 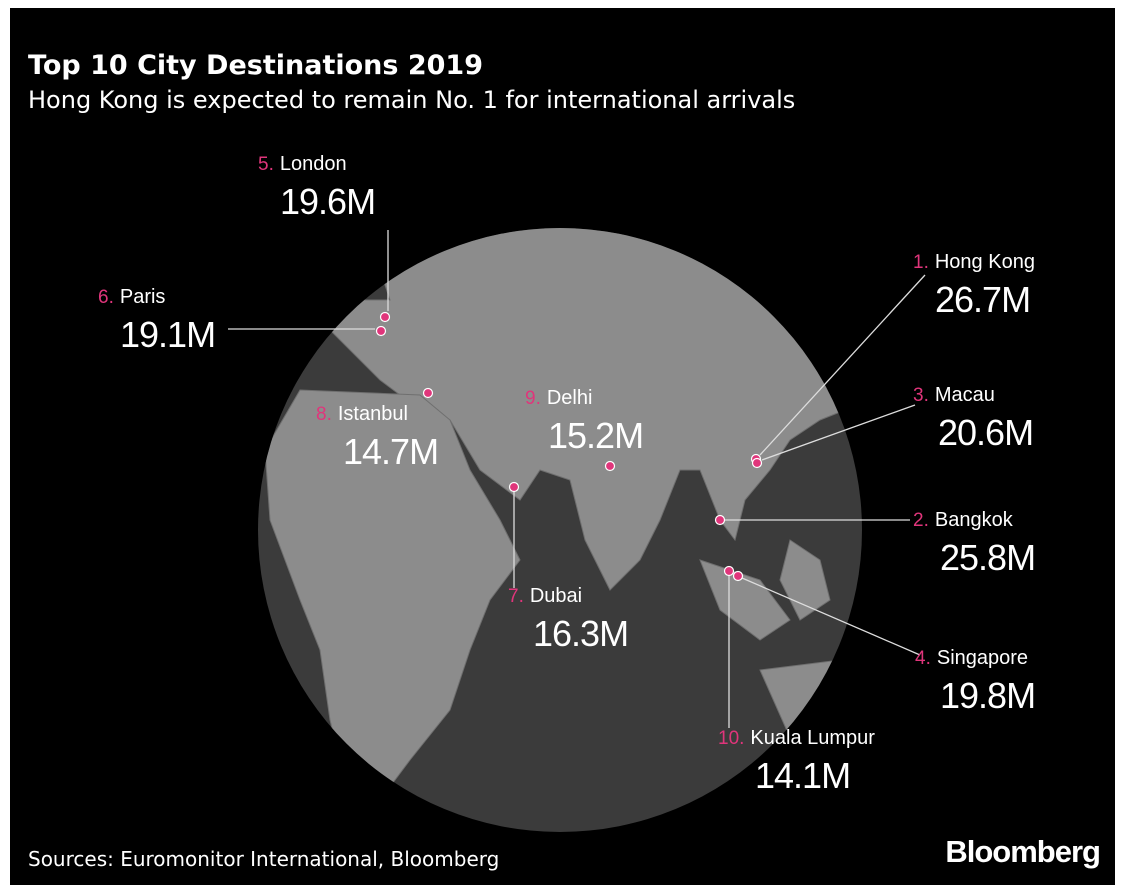 What do you see at coordinates (921, 395) in the screenshot?
I see `rank: 3.` at bounding box center [921, 395].